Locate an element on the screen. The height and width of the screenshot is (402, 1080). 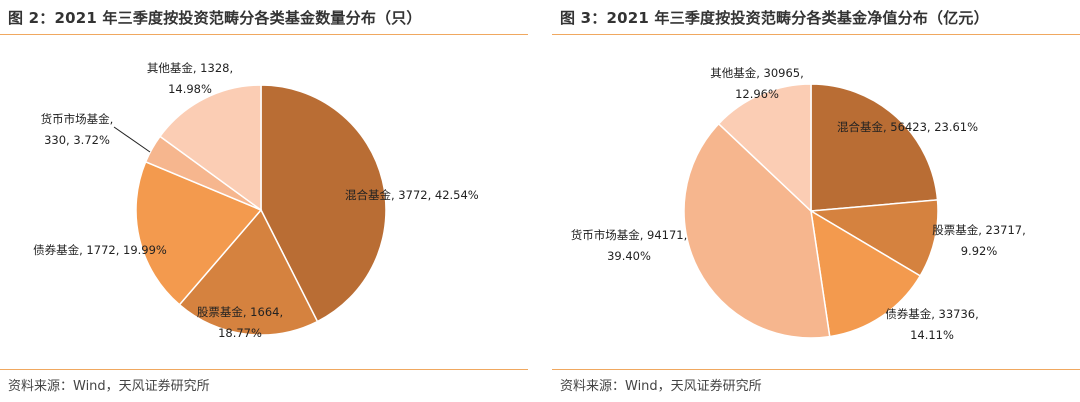
leader-line is located at coordinates (132, 139).